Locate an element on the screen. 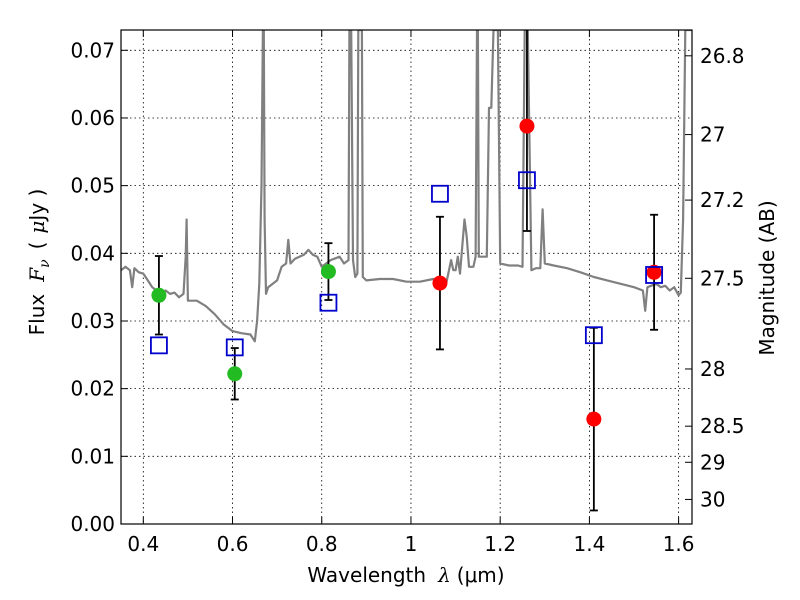 This screenshot has height=600, width=800. x-tick-label: 1 is located at coordinates (411, 544).